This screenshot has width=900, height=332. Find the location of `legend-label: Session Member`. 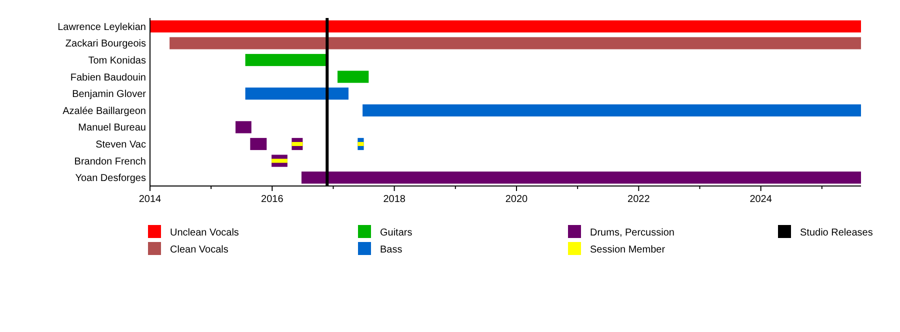

legend-label: Session Member is located at coordinates (628, 250).